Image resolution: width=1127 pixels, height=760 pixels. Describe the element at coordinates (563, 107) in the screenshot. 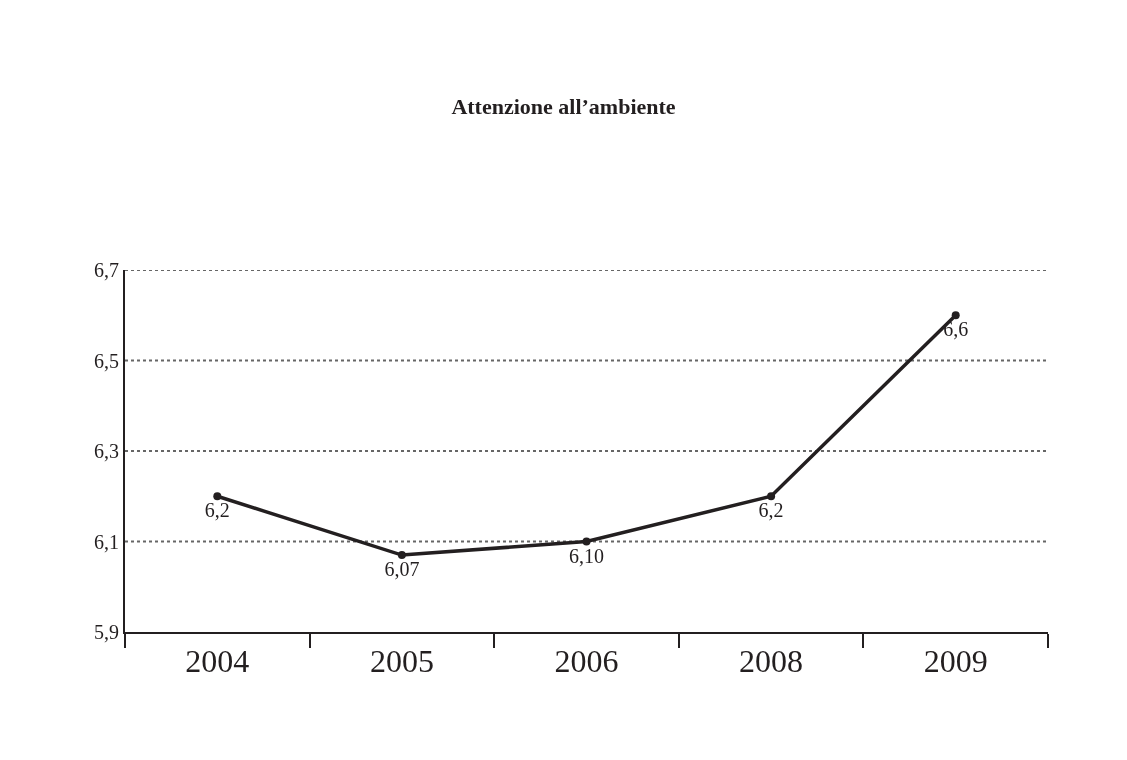

I see `chart-title: Attenzione all’ambiente` at that location.